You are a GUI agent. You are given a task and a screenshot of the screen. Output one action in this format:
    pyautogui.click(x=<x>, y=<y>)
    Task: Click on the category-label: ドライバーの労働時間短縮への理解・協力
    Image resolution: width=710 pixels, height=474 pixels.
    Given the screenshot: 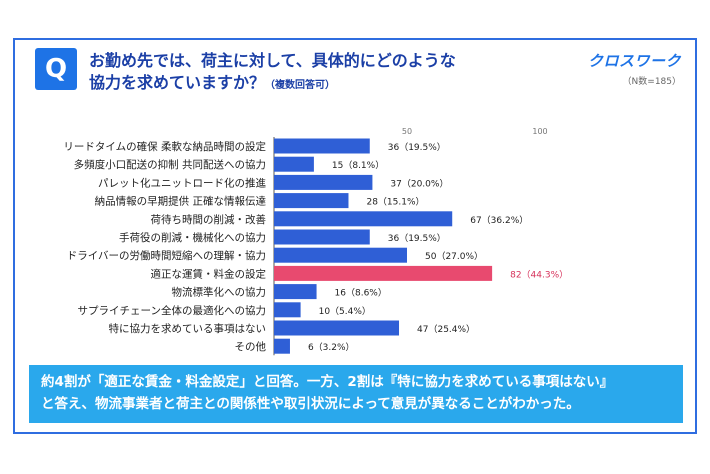 What is the action you would take?
    pyautogui.click(x=166, y=255)
    